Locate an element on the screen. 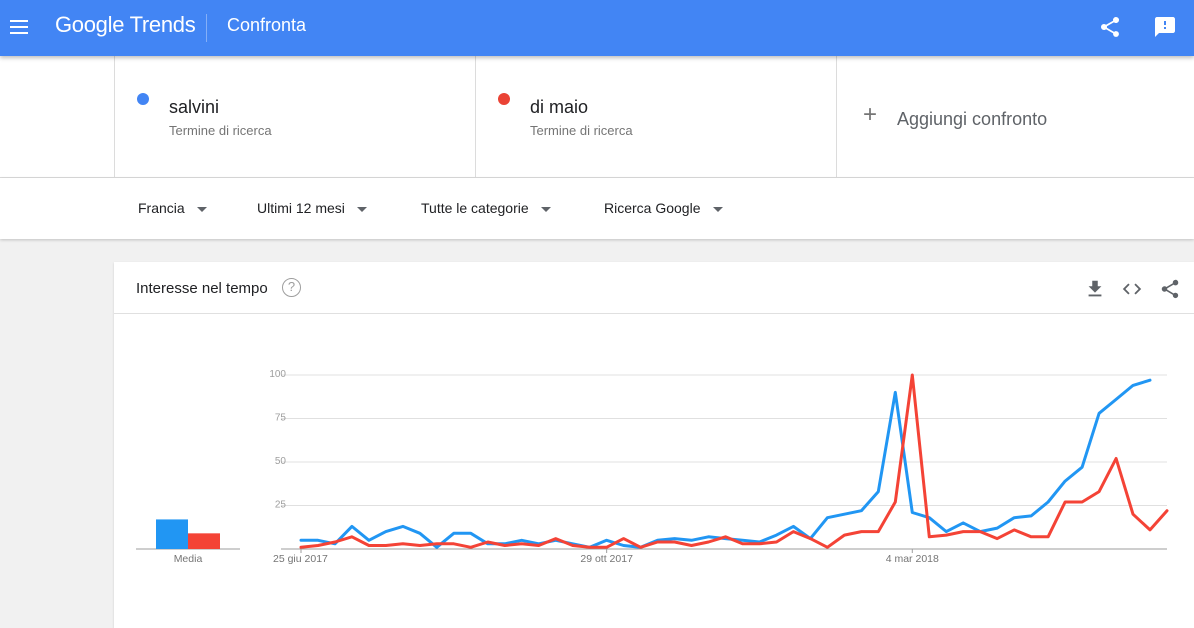  region-value: Francia is located at coordinates (161, 208).